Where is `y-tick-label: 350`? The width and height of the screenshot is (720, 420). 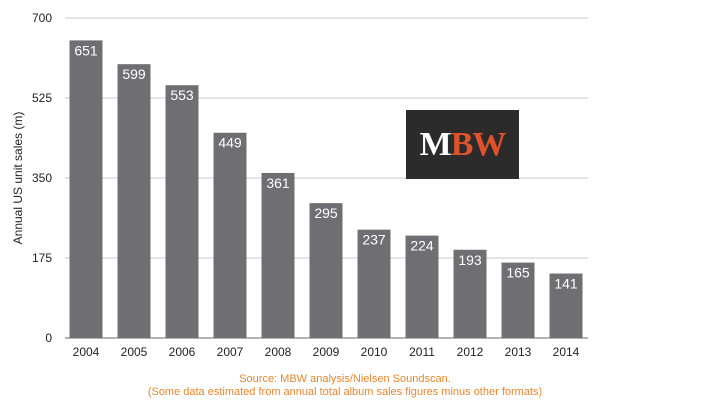 y-tick-label: 350 is located at coordinates (42, 178).